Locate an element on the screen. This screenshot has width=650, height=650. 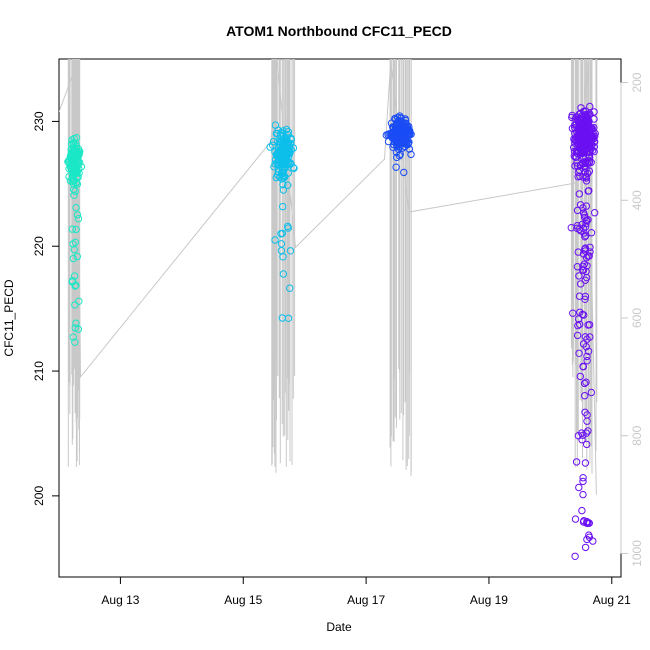
y-axis-label: CFC11_PECD is located at coordinates (9, 317).